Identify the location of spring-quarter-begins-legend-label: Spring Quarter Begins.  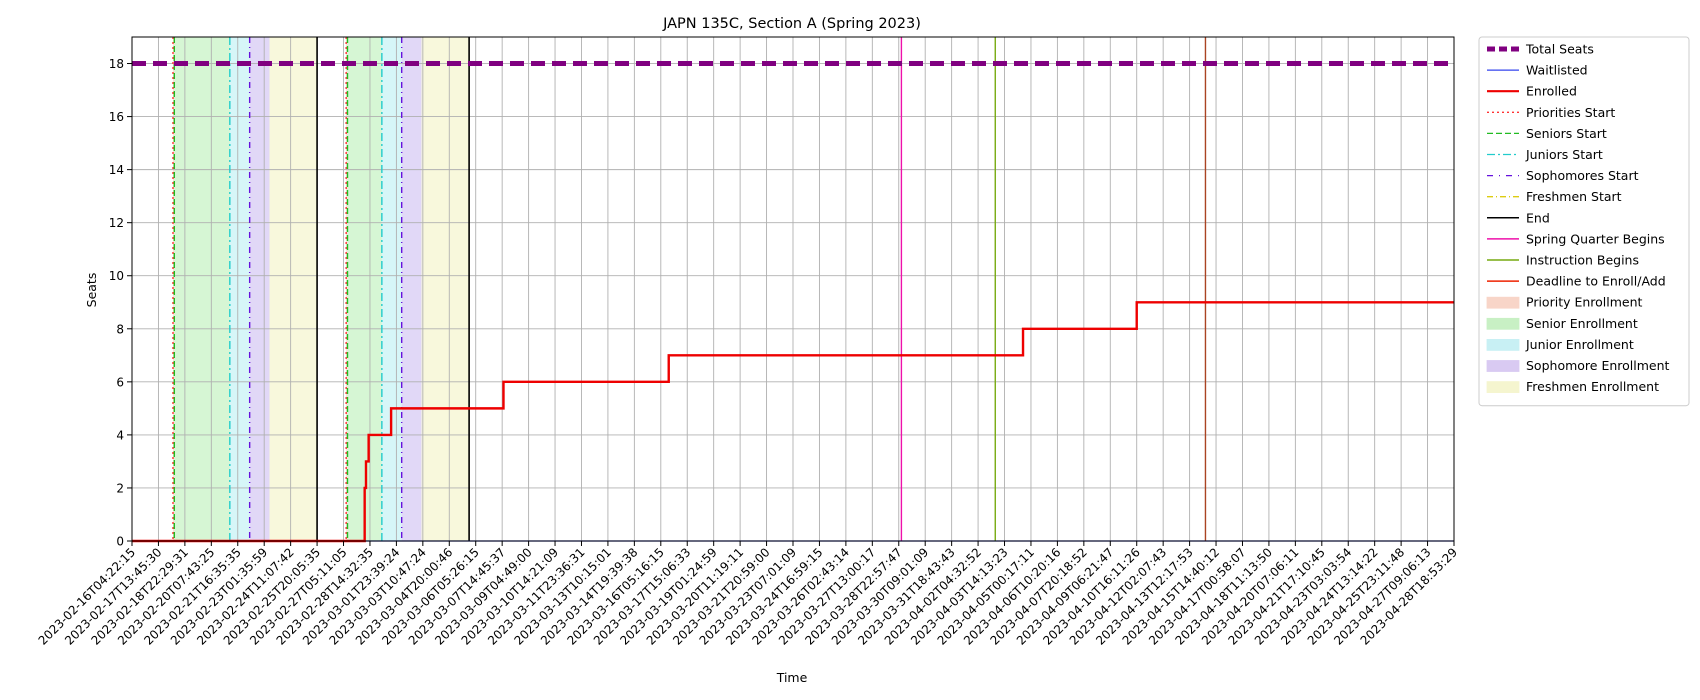
(1595, 238).